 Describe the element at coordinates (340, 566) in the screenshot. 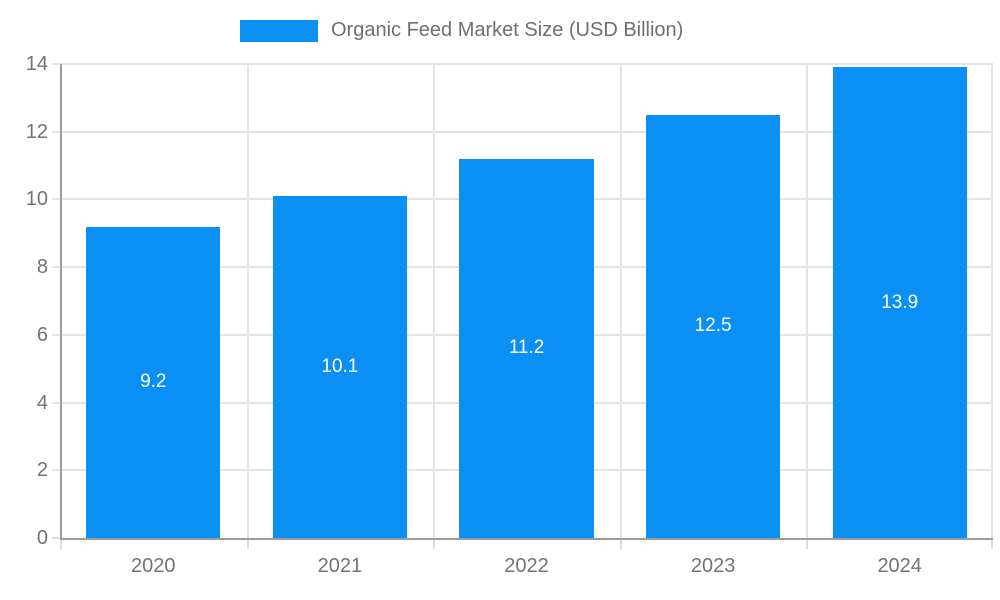

I see `x-tick-label: 2021` at that location.